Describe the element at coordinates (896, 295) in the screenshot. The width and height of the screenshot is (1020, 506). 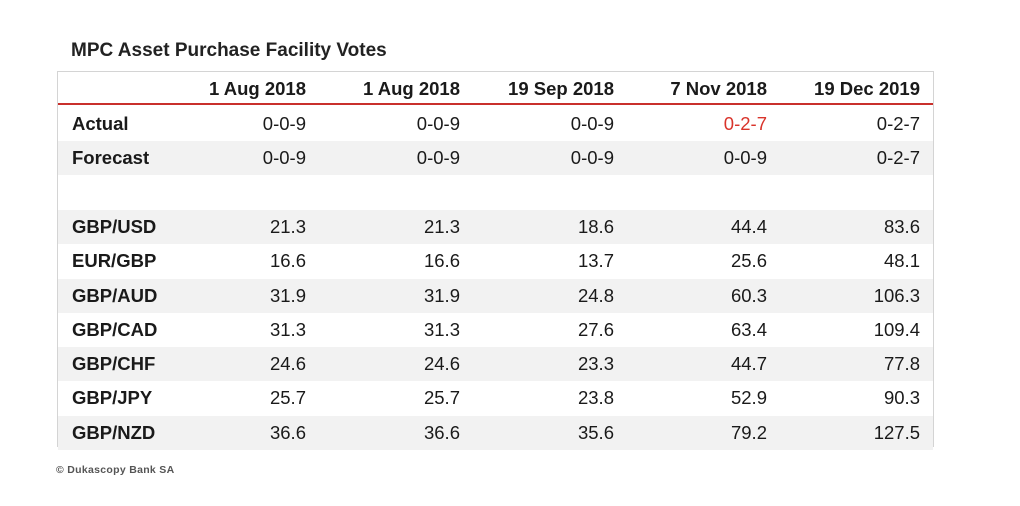
I see `table-cell: 106.3` at that location.